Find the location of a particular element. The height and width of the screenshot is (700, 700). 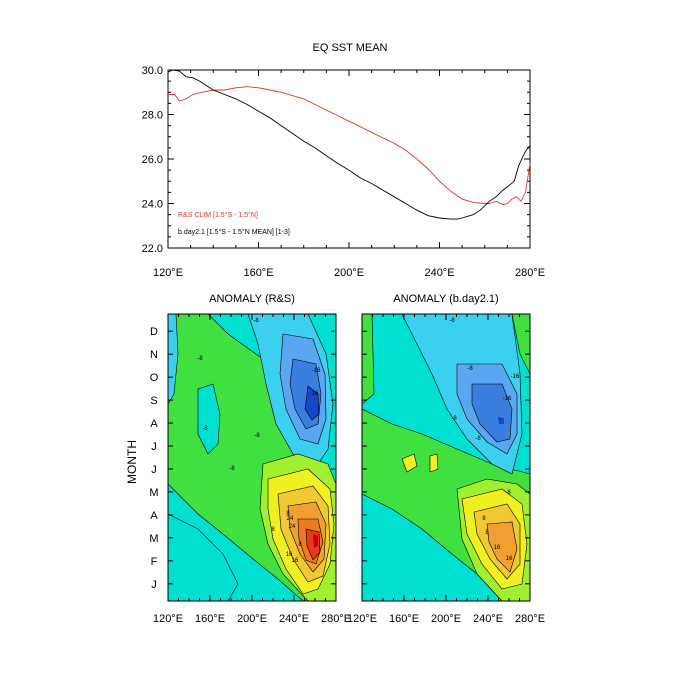

y-tick-label: 30.0 is located at coordinates (152, 71).